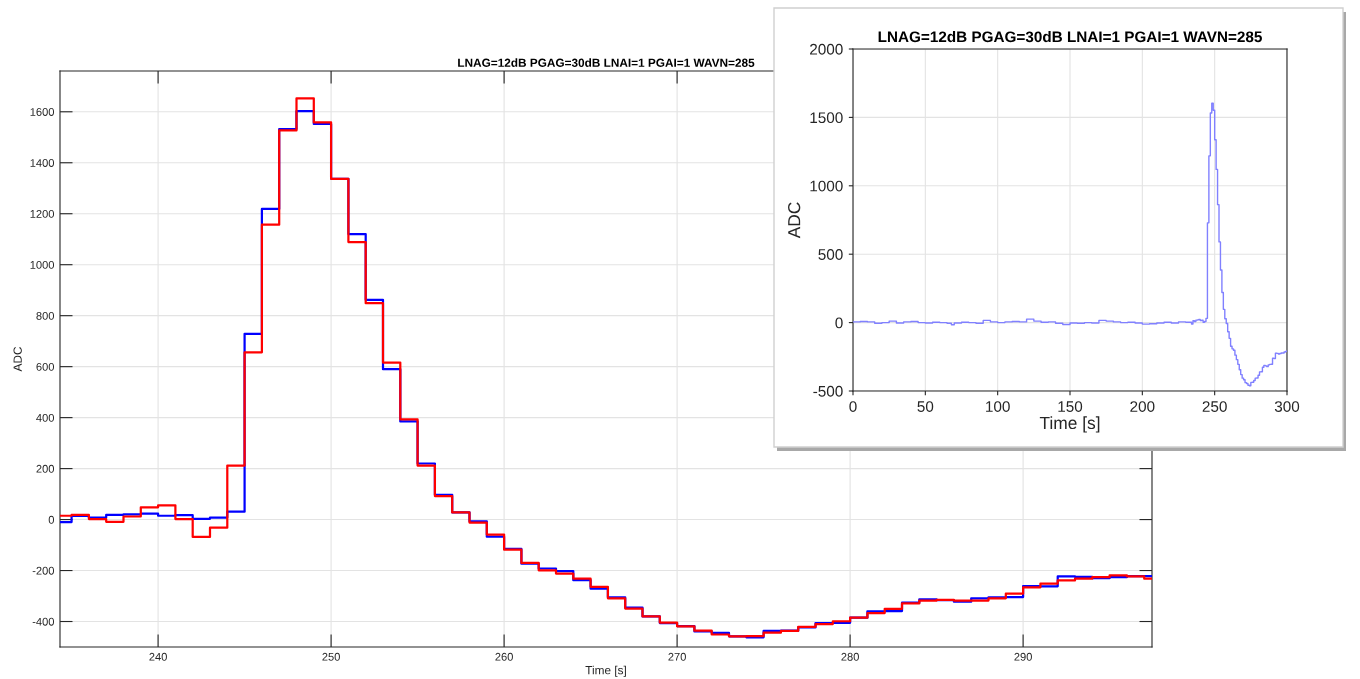  What do you see at coordinates (45, 315) in the screenshot?
I see `y-tick-label: 800` at bounding box center [45, 315].